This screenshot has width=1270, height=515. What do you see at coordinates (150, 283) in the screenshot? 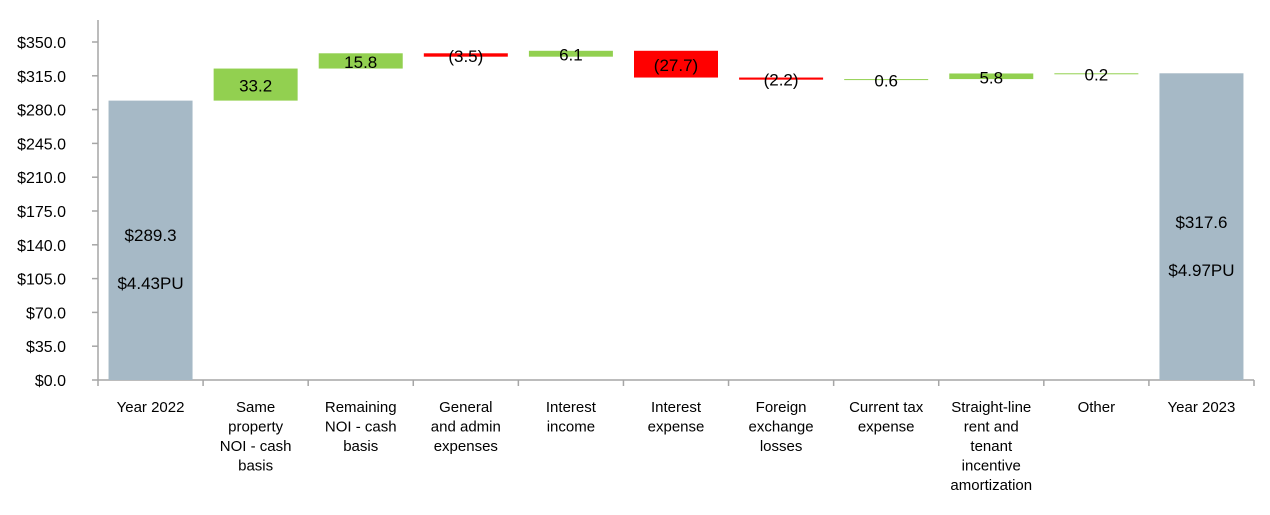
I see `per-unit-label: $4.43PU` at bounding box center [150, 283].